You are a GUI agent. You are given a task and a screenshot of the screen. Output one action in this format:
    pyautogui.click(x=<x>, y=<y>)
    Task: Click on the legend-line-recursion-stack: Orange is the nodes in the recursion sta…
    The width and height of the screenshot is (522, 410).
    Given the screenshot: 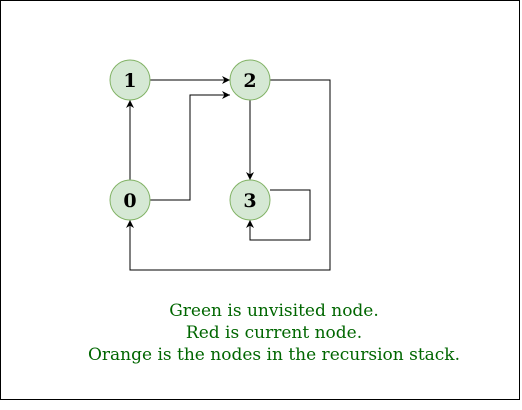 What is the action you would take?
    pyautogui.click(x=274, y=355)
    